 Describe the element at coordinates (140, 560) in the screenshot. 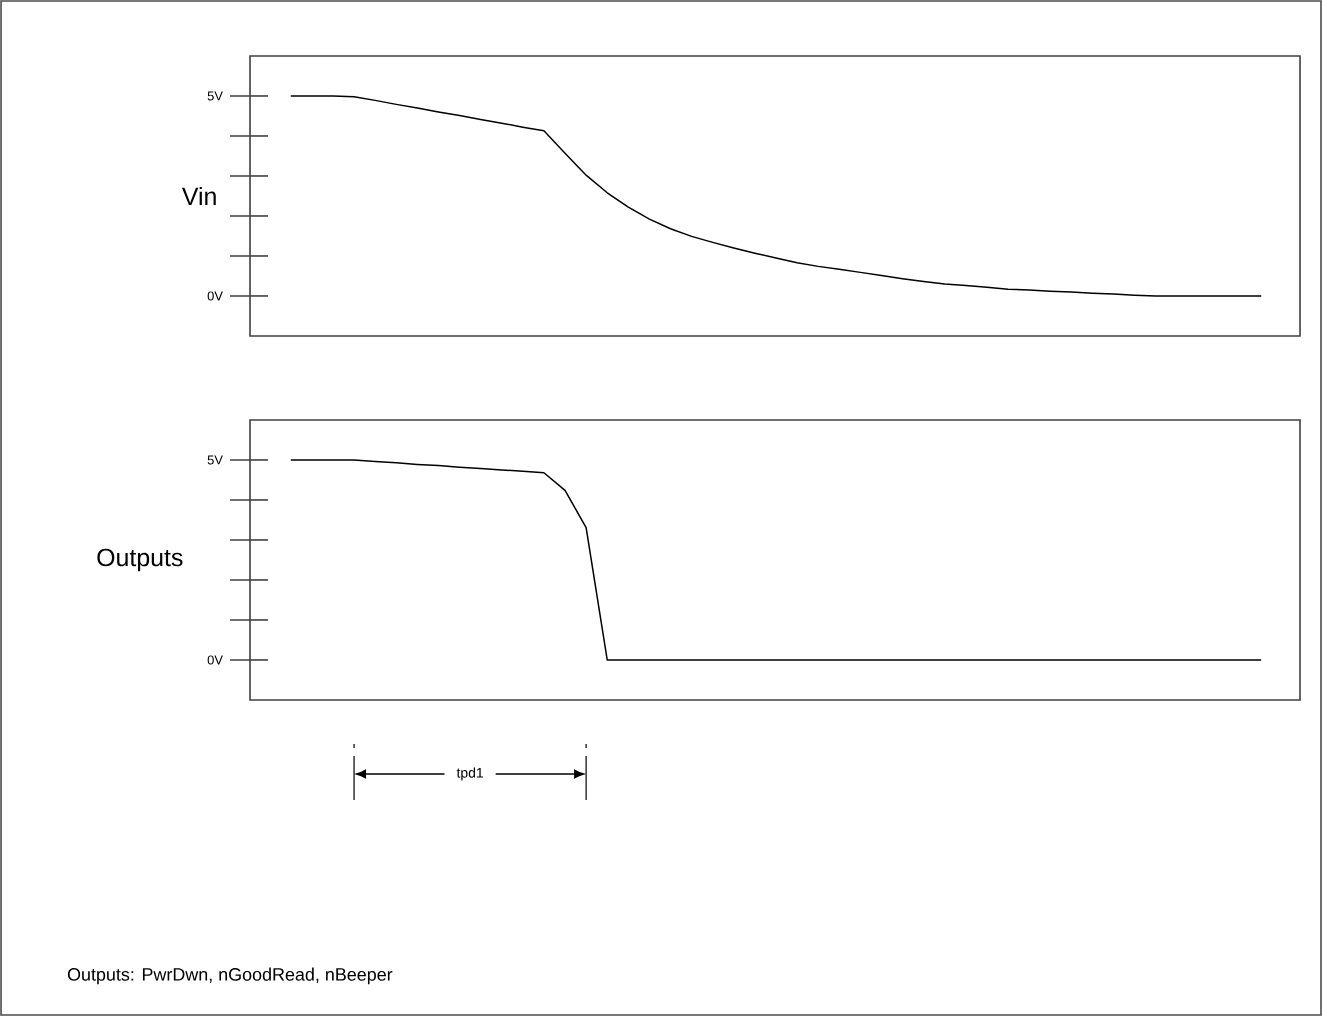

I see `y-axis-title: Outputs` at that location.